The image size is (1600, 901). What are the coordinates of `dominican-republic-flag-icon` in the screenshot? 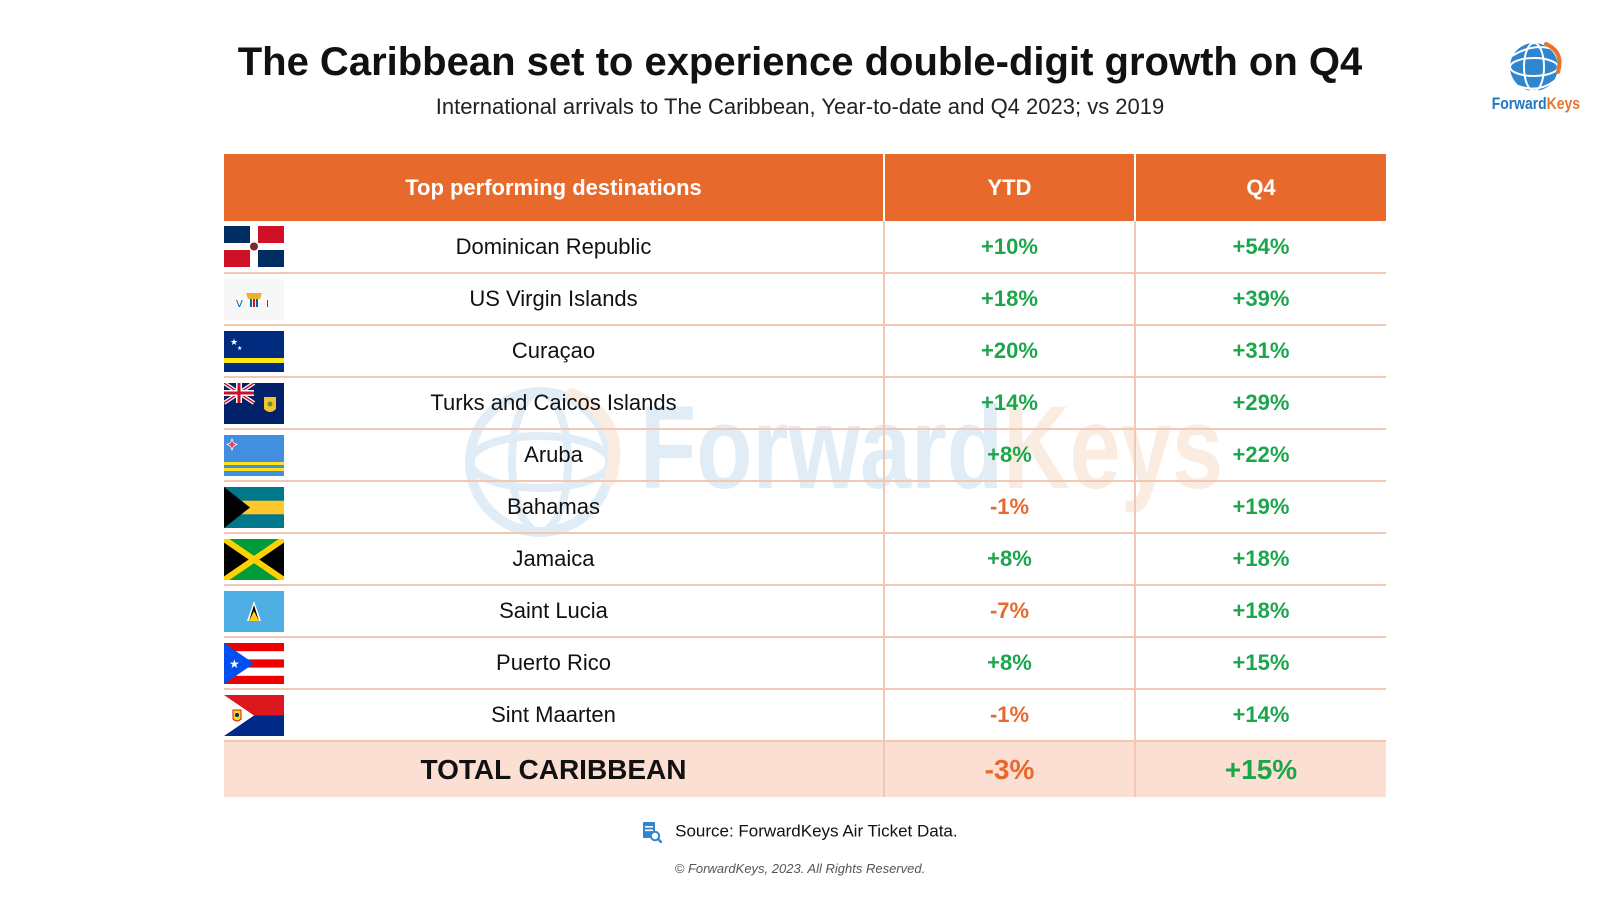 It's located at (254, 246).